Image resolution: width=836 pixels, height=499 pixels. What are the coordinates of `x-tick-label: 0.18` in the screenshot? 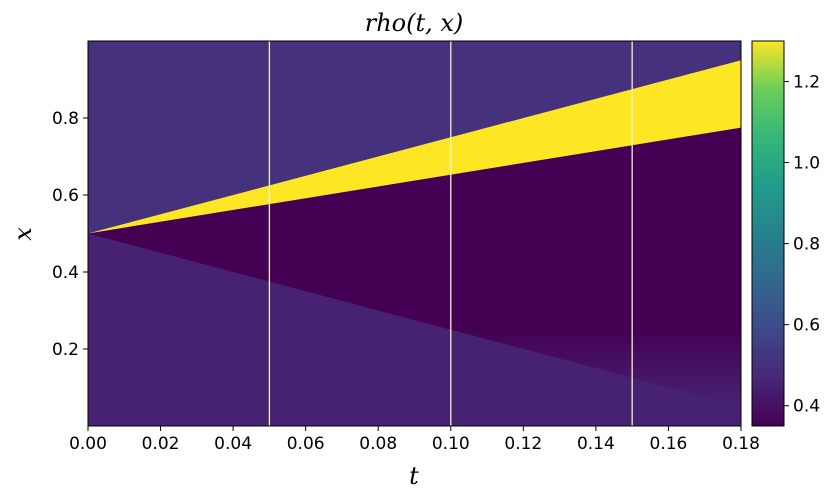 It's located at (741, 444).